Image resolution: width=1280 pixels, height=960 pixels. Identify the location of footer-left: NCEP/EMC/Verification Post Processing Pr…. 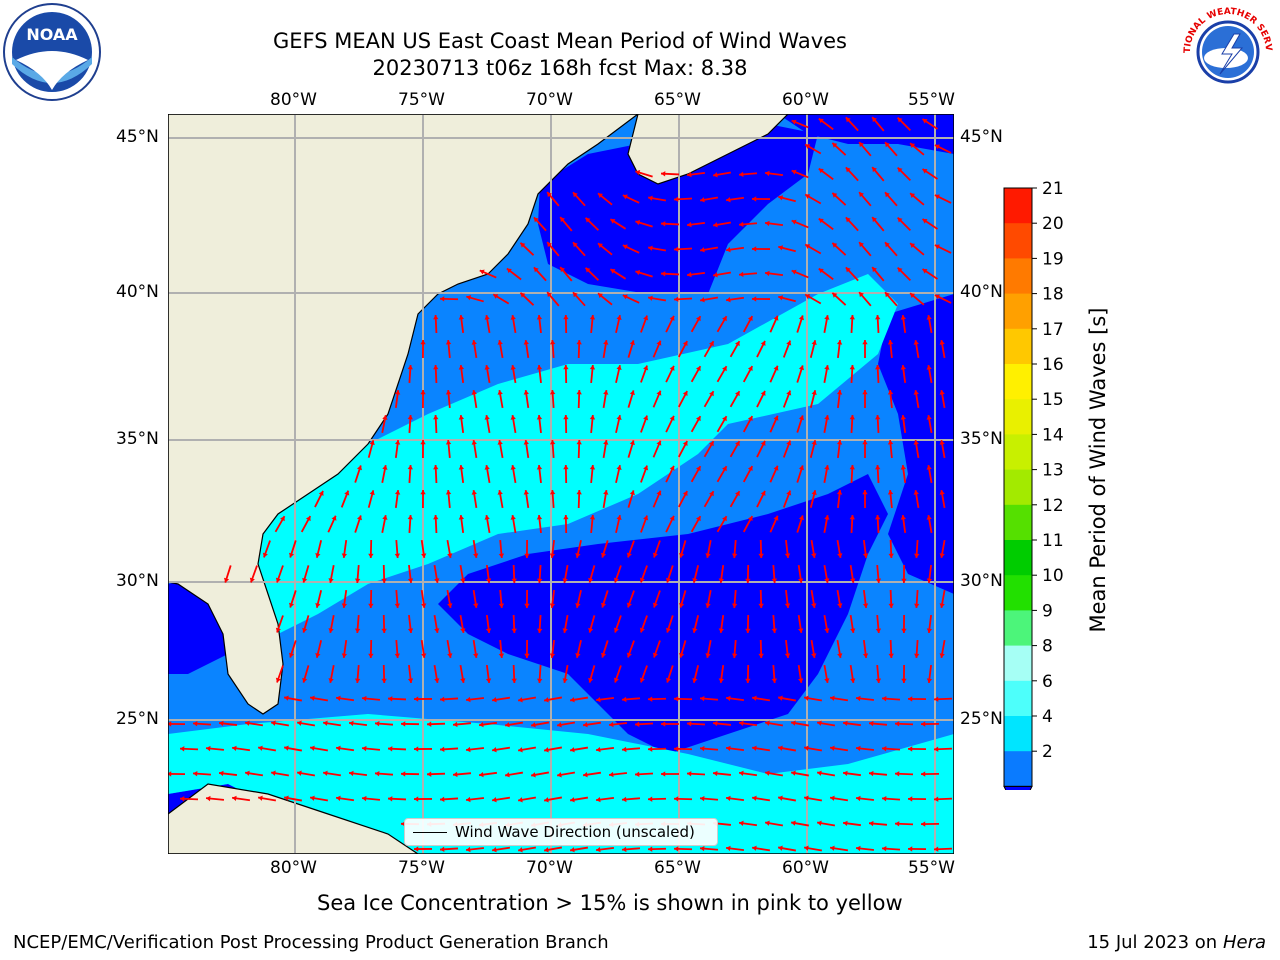
(311, 942).